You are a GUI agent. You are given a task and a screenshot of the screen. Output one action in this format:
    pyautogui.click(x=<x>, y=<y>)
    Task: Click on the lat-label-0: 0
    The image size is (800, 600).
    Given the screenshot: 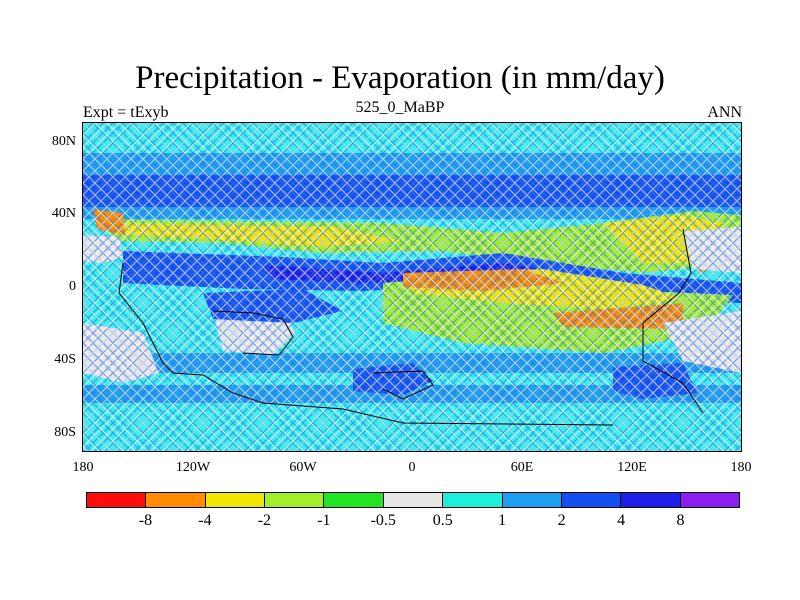 What is the action you would take?
    pyautogui.click(x=72, y=286)
    